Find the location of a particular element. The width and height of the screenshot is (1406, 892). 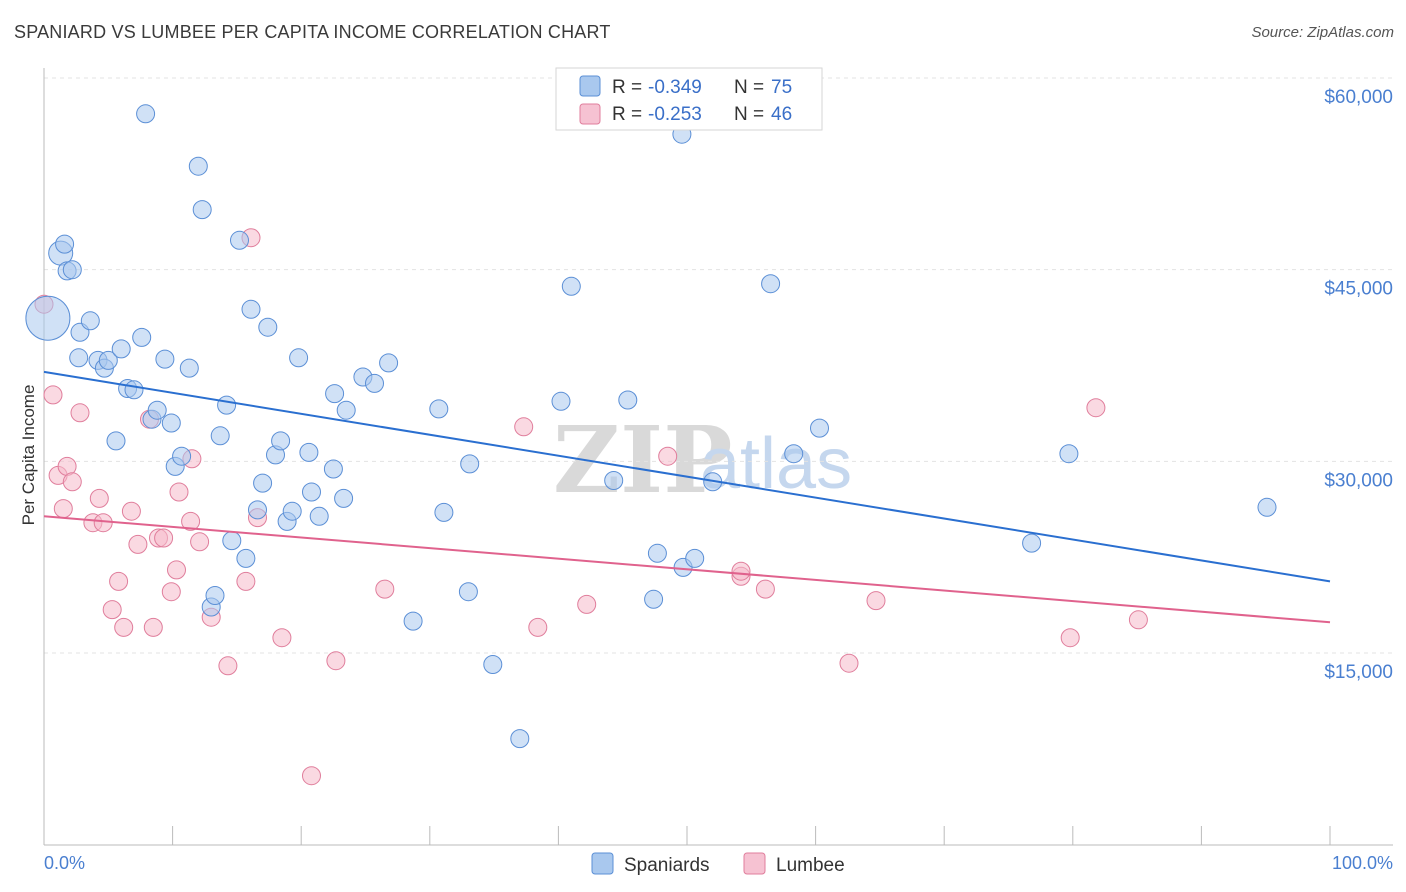

series-label-lumbee: Lumbee is located at coordinates (810, 865).